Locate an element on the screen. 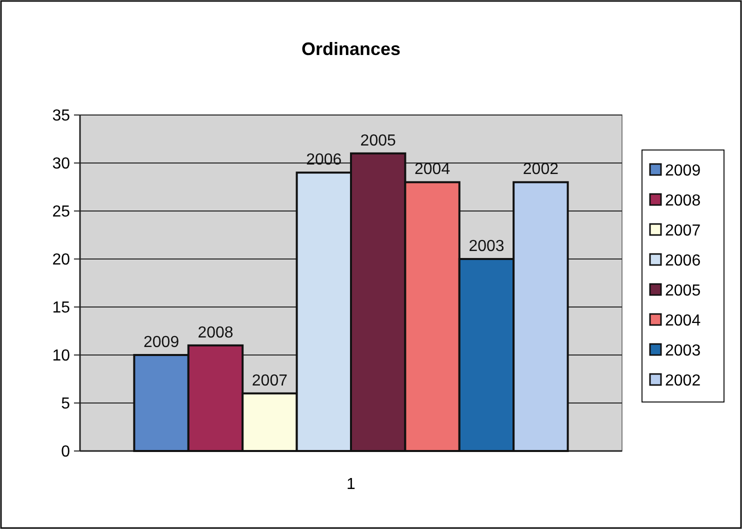  chart-title: Ordinances is located at coordinates (351, 49).